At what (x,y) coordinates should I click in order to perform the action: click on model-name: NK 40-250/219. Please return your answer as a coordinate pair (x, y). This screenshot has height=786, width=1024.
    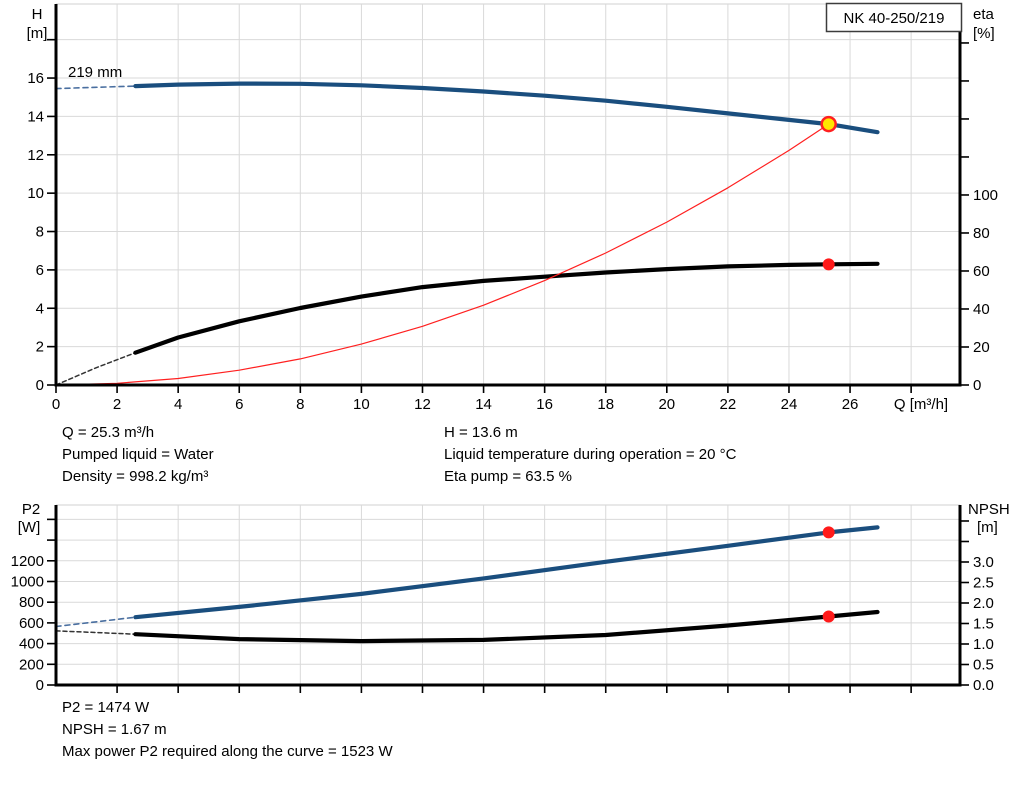
    Looking at the image, I should click on (894, 18).